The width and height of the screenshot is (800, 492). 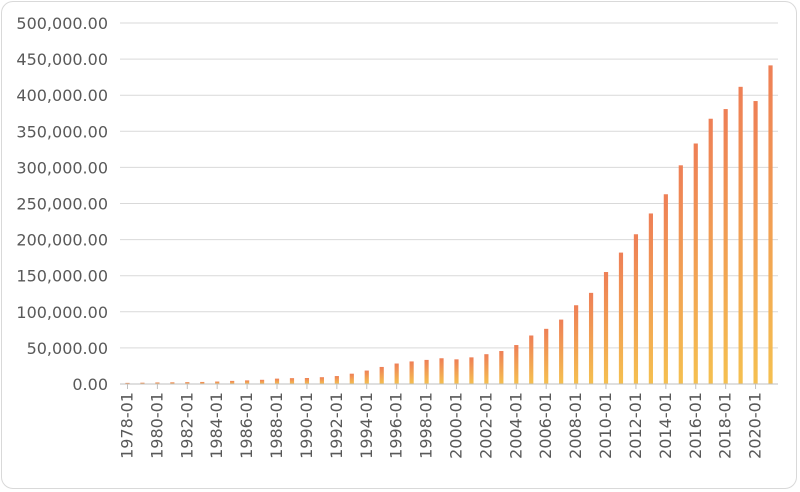 I want to click on x-tick-label: 2016-01, so click(x=695, y=425).